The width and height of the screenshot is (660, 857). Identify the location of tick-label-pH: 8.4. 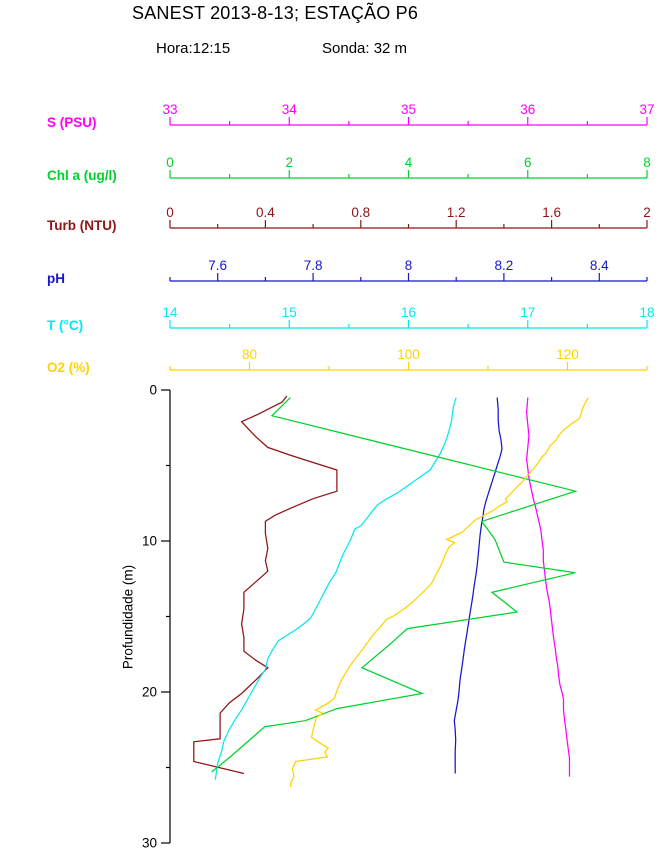
(599, 265).